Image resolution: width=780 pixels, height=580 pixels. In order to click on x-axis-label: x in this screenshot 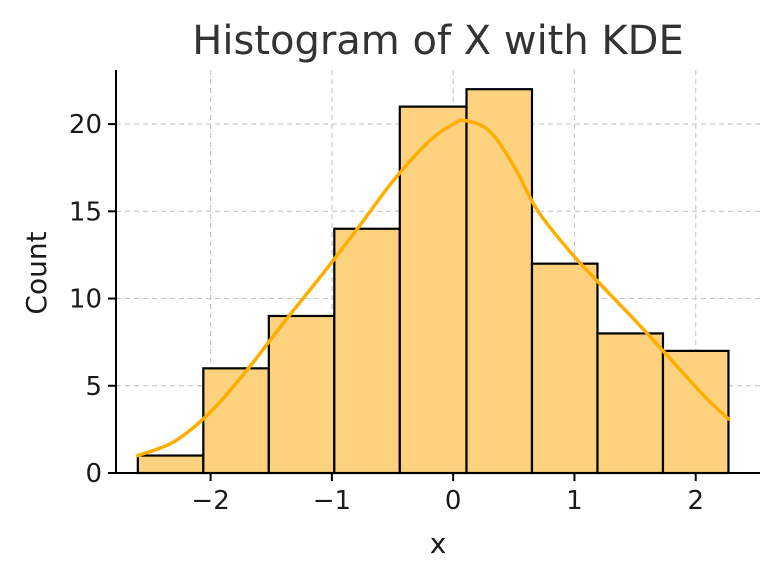, I will do `click(438, 543)`.